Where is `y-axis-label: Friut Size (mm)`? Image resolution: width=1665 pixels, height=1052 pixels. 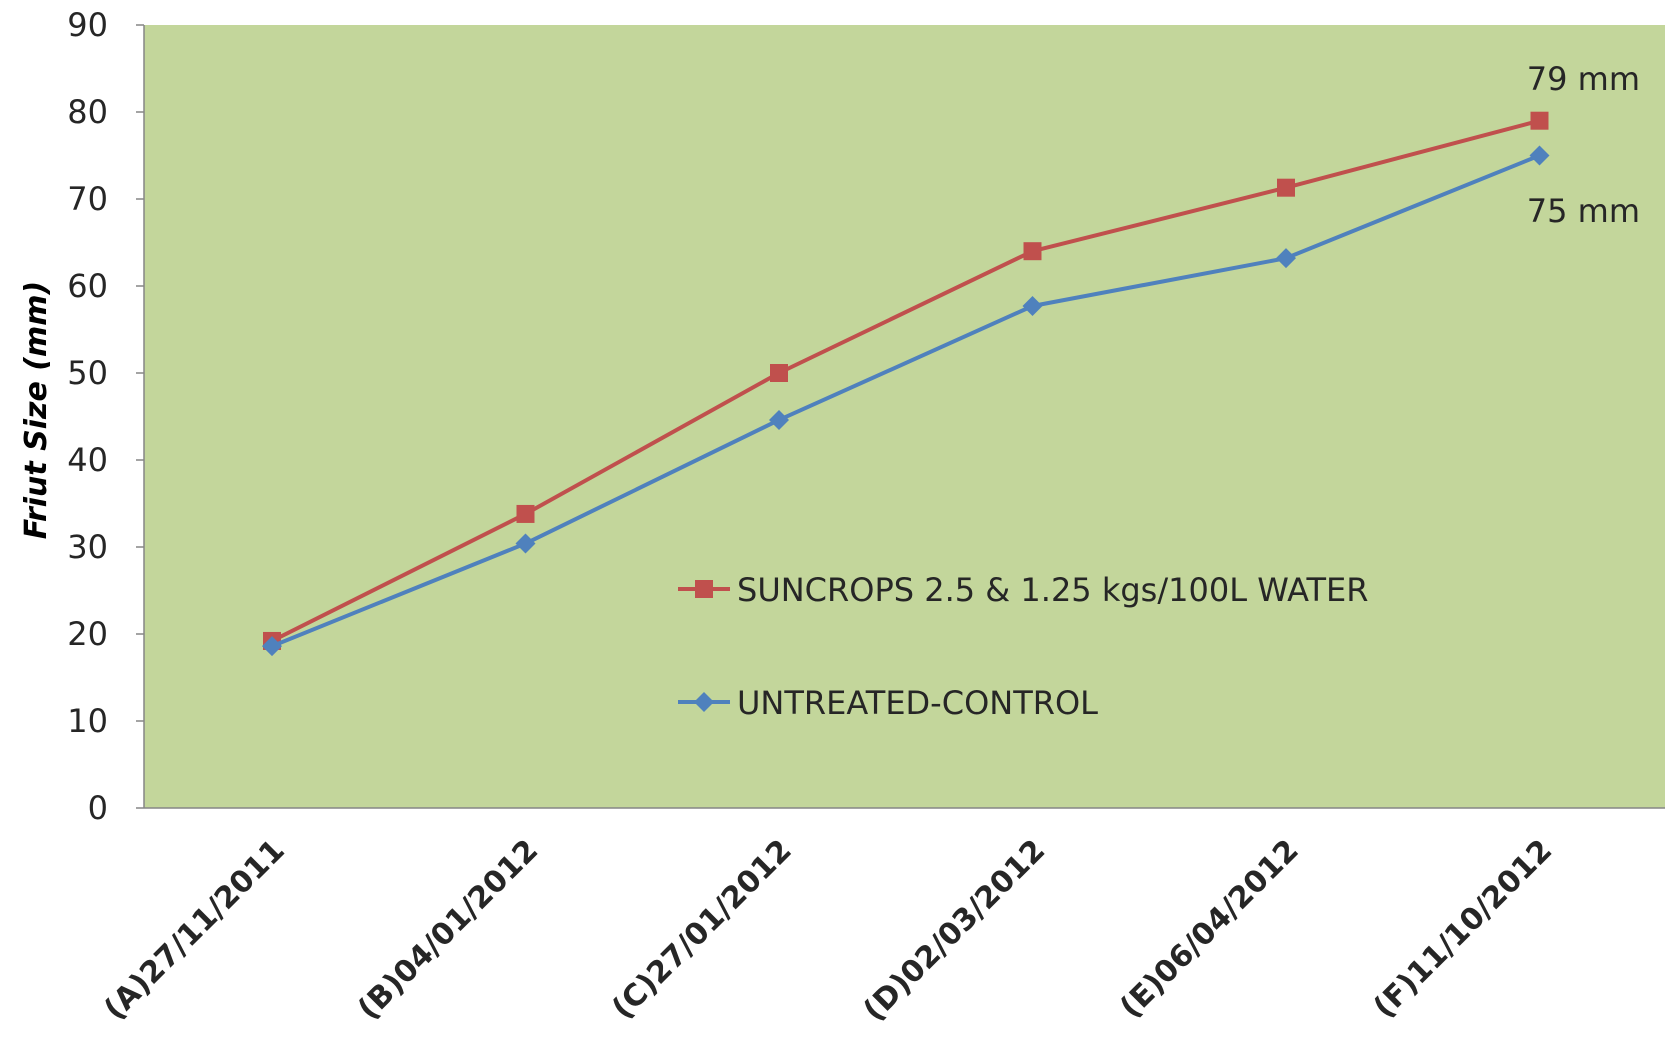 y-axis-label: Friut Size (mm) is located at coordinates (36, 410).